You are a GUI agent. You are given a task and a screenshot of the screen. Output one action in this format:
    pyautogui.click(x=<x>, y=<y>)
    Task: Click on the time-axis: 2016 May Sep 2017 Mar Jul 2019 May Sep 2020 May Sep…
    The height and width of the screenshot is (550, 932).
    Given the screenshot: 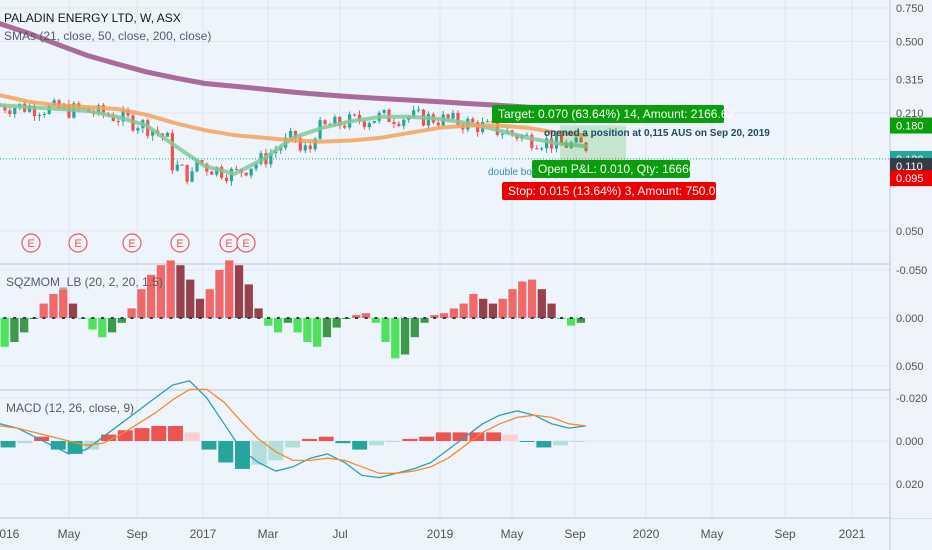 What is the action you would take?
    pyautogui.click(x=433, y=534)
    